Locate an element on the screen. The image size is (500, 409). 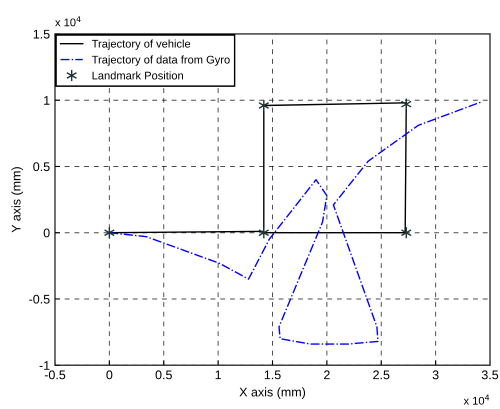
x-tick-label: 3 is located at coordinates (435, 375).